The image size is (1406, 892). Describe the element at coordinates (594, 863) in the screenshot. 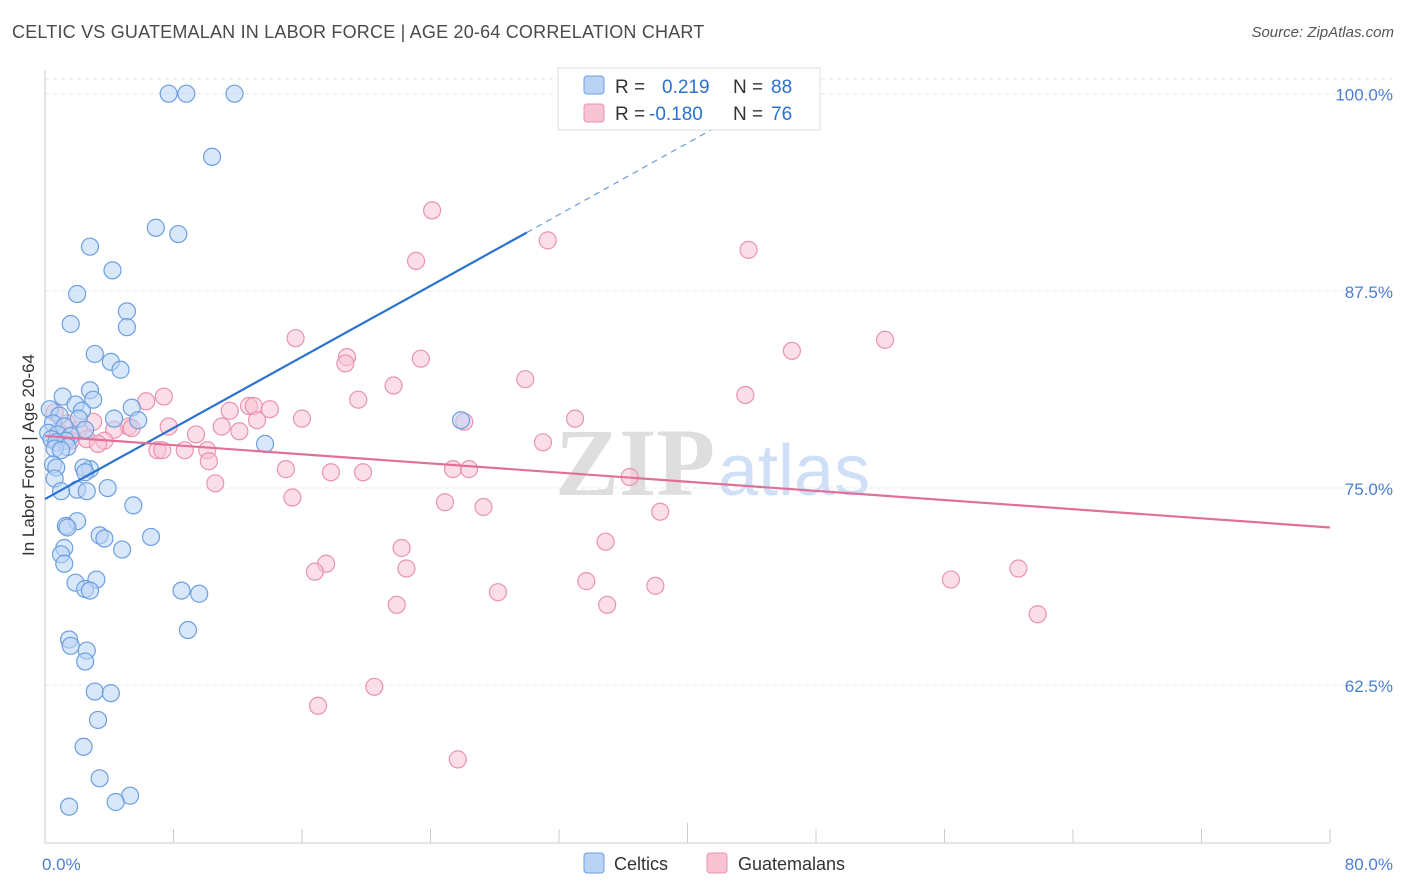

I see `bottom-legend-swatch-celtics` at that location.